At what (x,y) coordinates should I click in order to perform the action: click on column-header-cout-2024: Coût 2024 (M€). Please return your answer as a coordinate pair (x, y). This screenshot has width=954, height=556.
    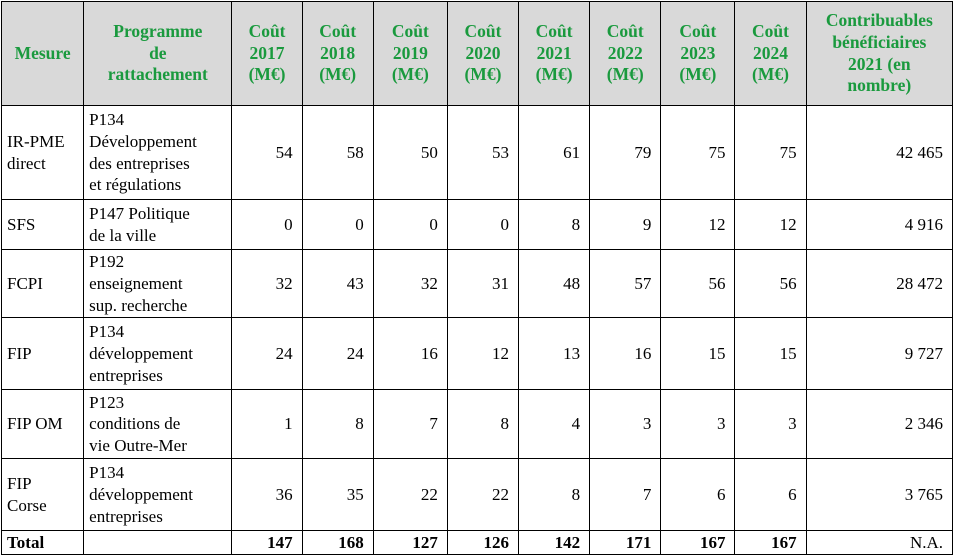
    Looking at the image, I should click on (770, 53).